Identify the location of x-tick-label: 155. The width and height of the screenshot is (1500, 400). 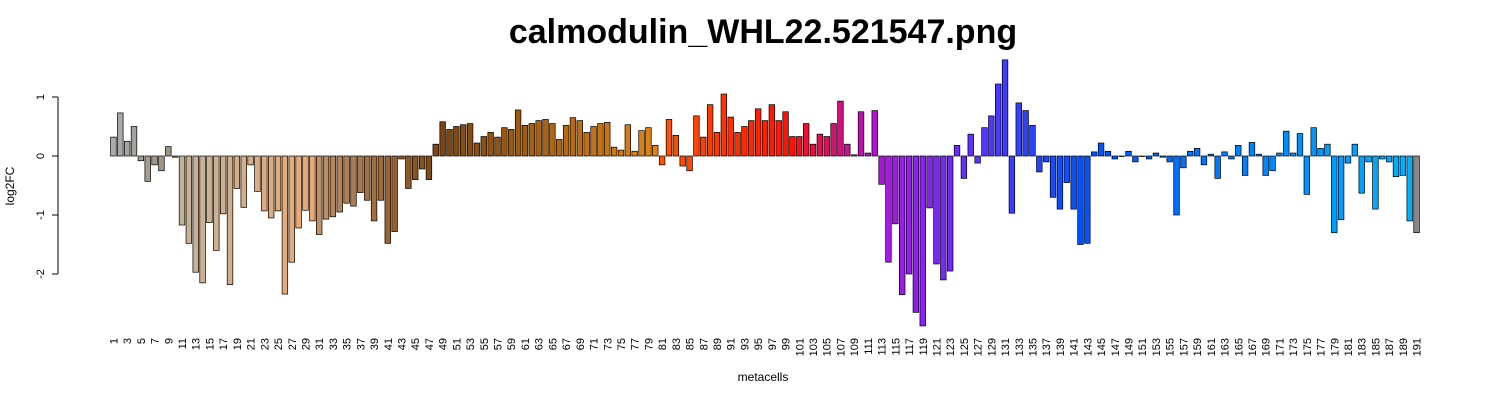
(1171, 347).